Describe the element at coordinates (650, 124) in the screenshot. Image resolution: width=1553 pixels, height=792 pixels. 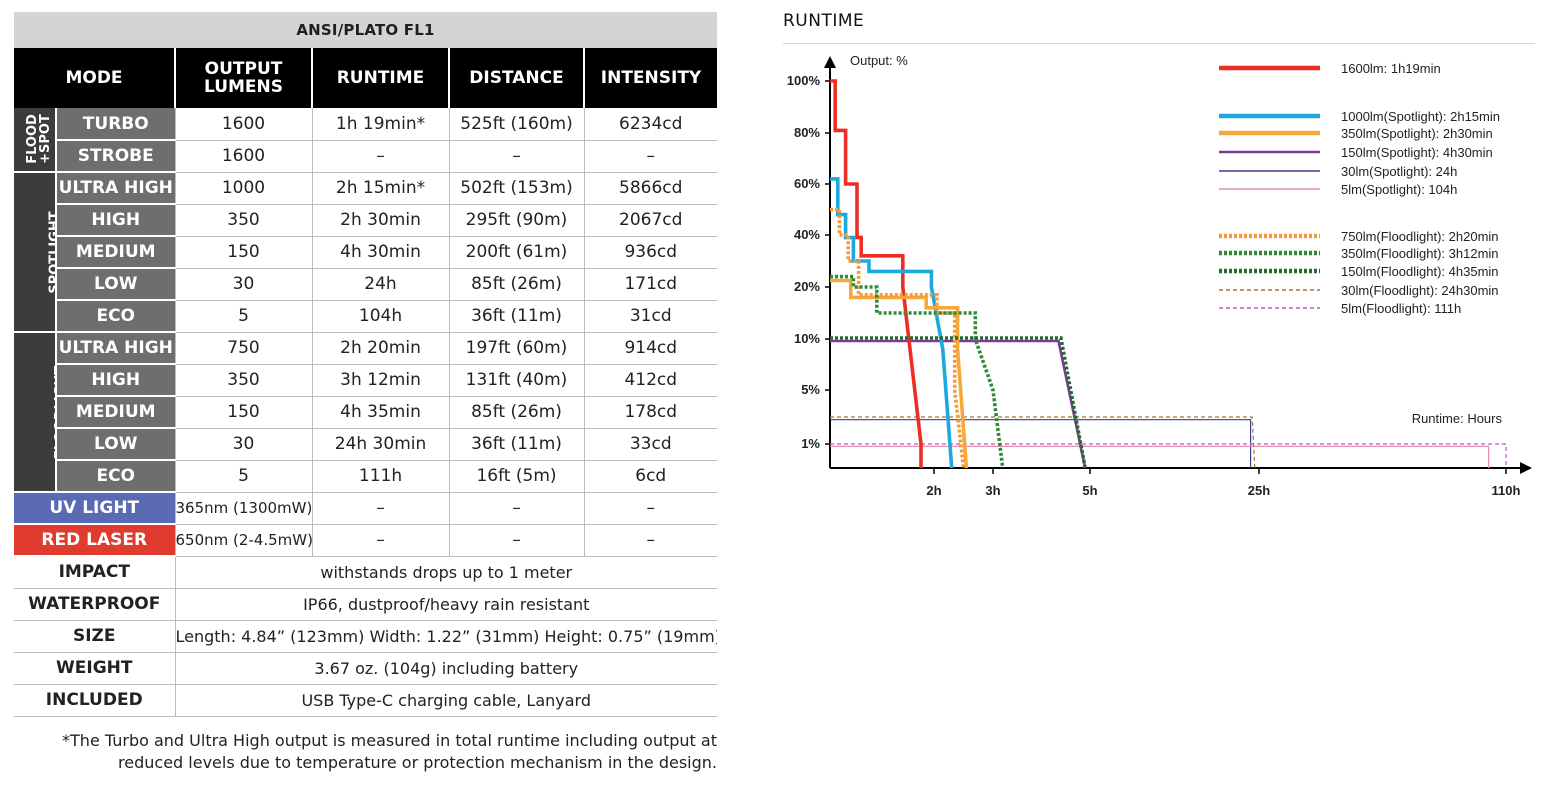
I see `intensity-cell: 6234cd` at that location.